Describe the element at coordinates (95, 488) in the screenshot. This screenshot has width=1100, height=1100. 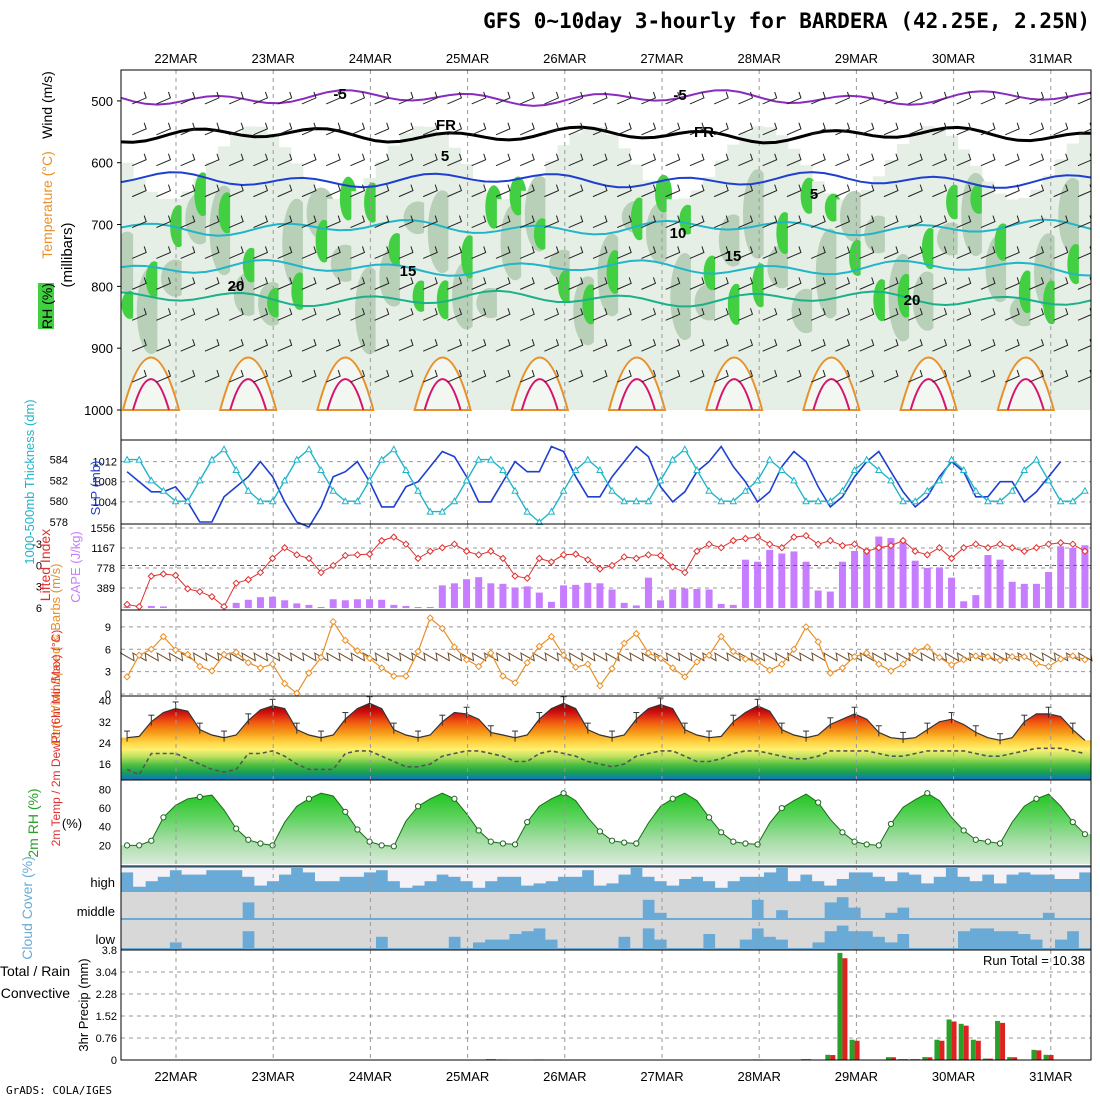
I see `slp-ylabel: SLP (mb)` at that location.